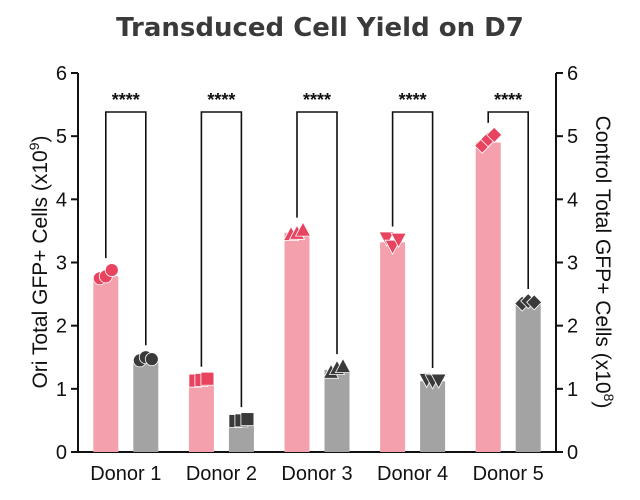 The image size is (640, 500). Describe the element at coordinates (572, 327) in the screenshot. I see `right-y-tick-label: 2` at that location.